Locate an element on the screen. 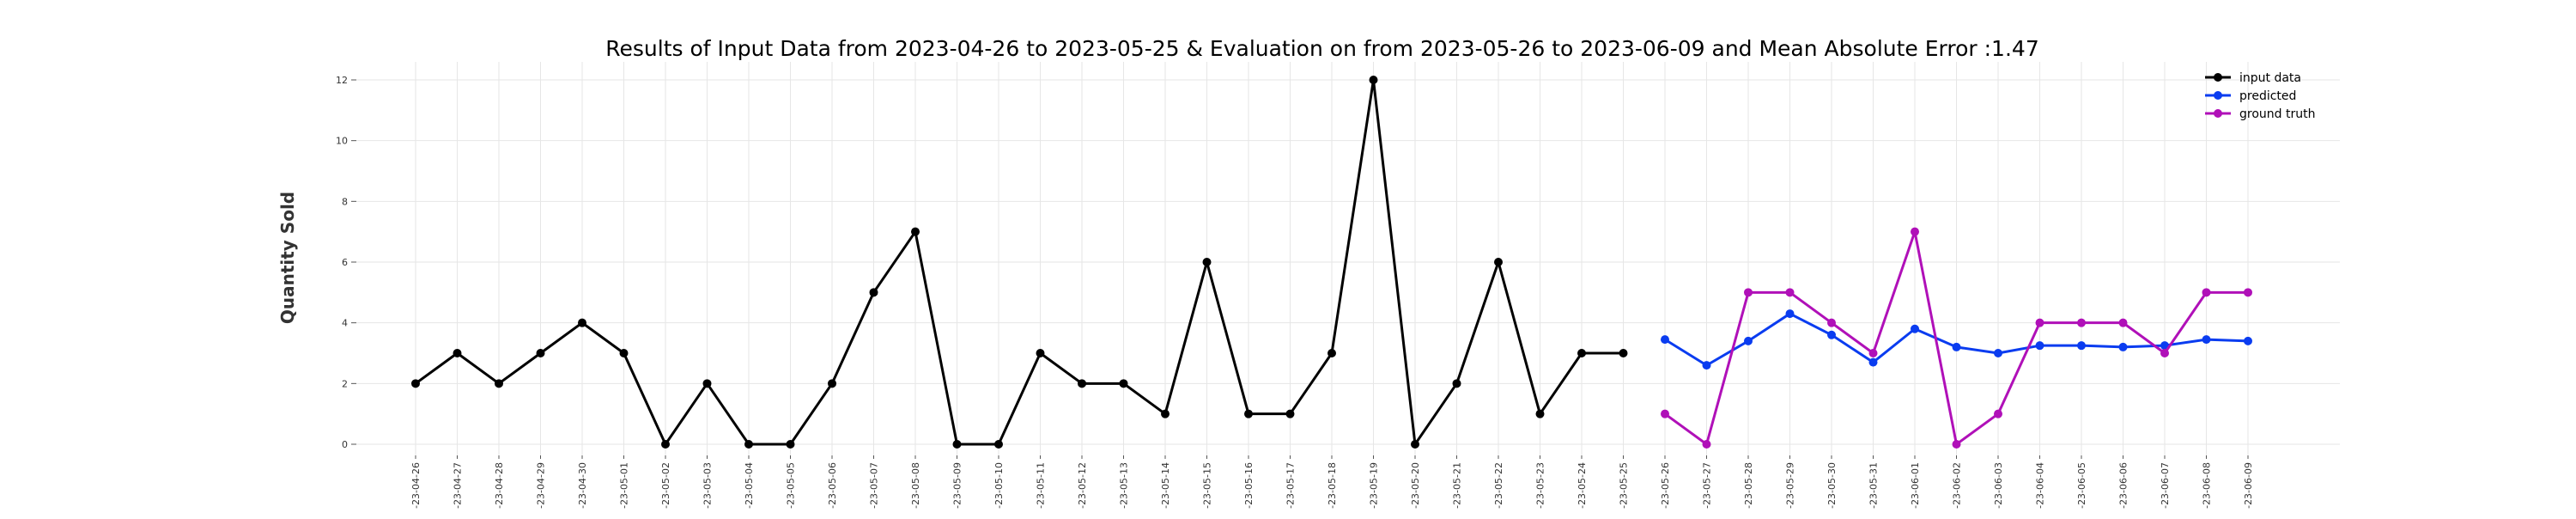  x-tick-label: -23-05-05 is located at coordinates (792, 485).